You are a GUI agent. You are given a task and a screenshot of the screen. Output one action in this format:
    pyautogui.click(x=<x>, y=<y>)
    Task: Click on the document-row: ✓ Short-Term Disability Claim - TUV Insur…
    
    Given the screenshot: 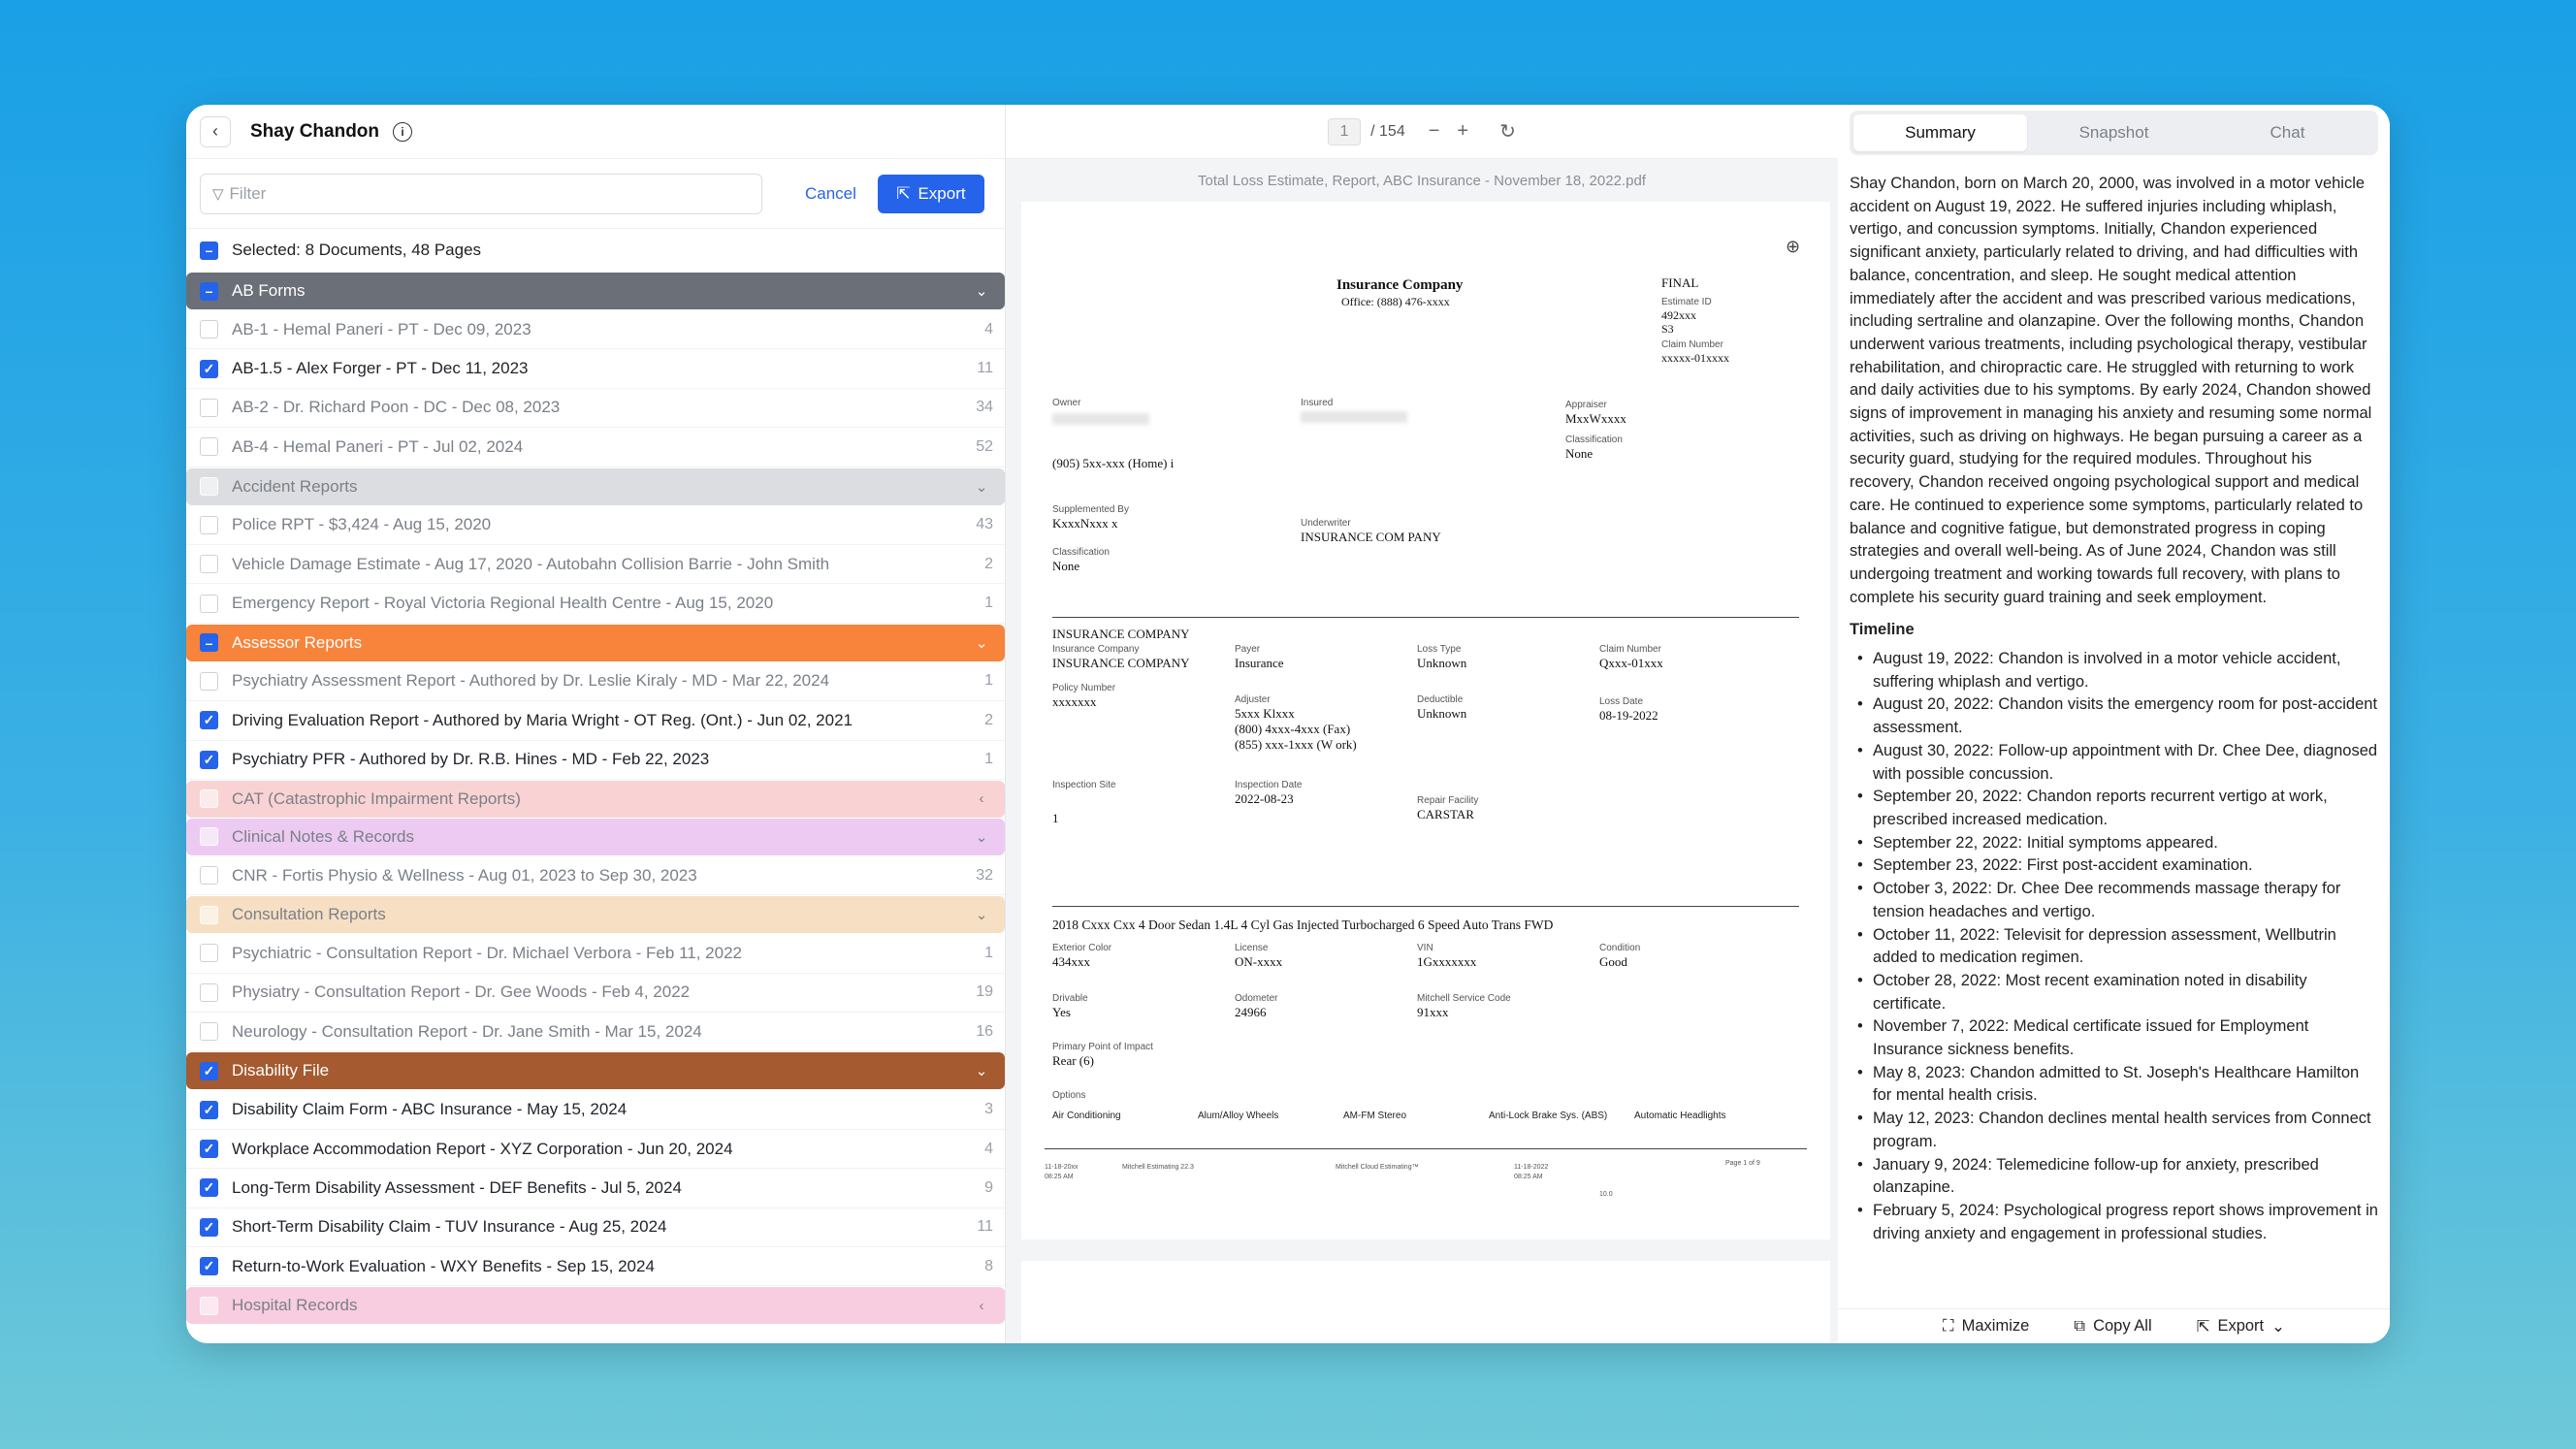 What is the action you would take?
    pyautogui.click(x=595, y=1228)
    